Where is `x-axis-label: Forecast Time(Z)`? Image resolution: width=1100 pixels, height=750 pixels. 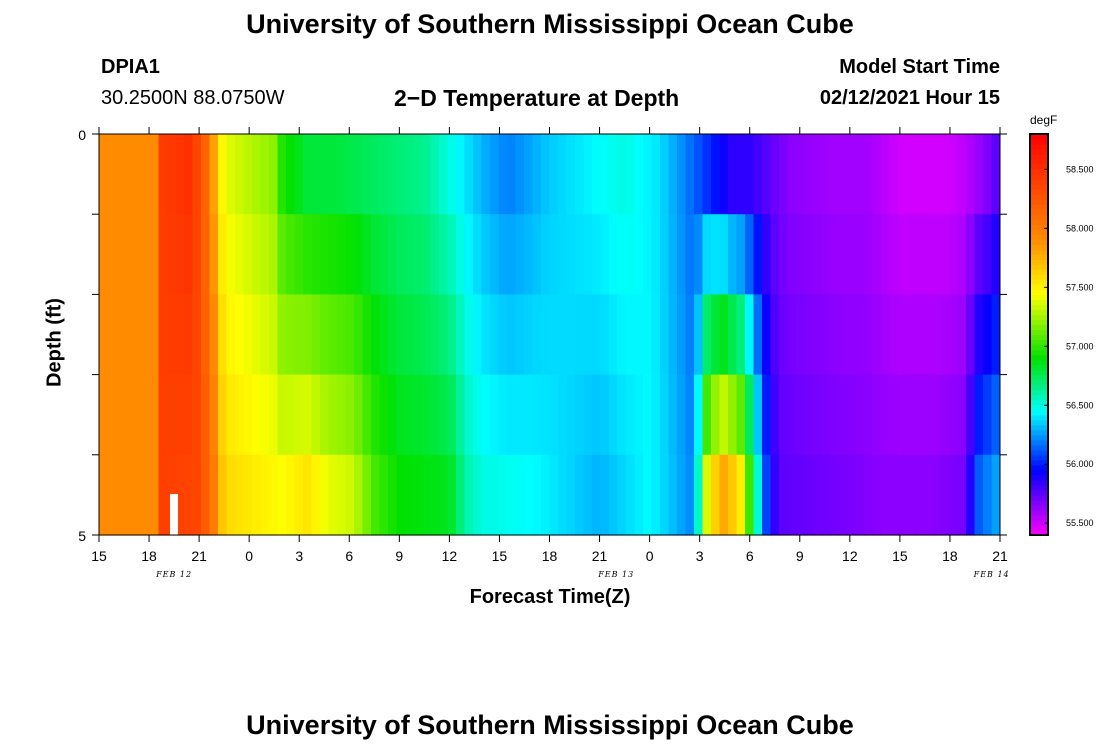
x-axis-label: Forecast Time(Z) is located at coordinates (550, 597).